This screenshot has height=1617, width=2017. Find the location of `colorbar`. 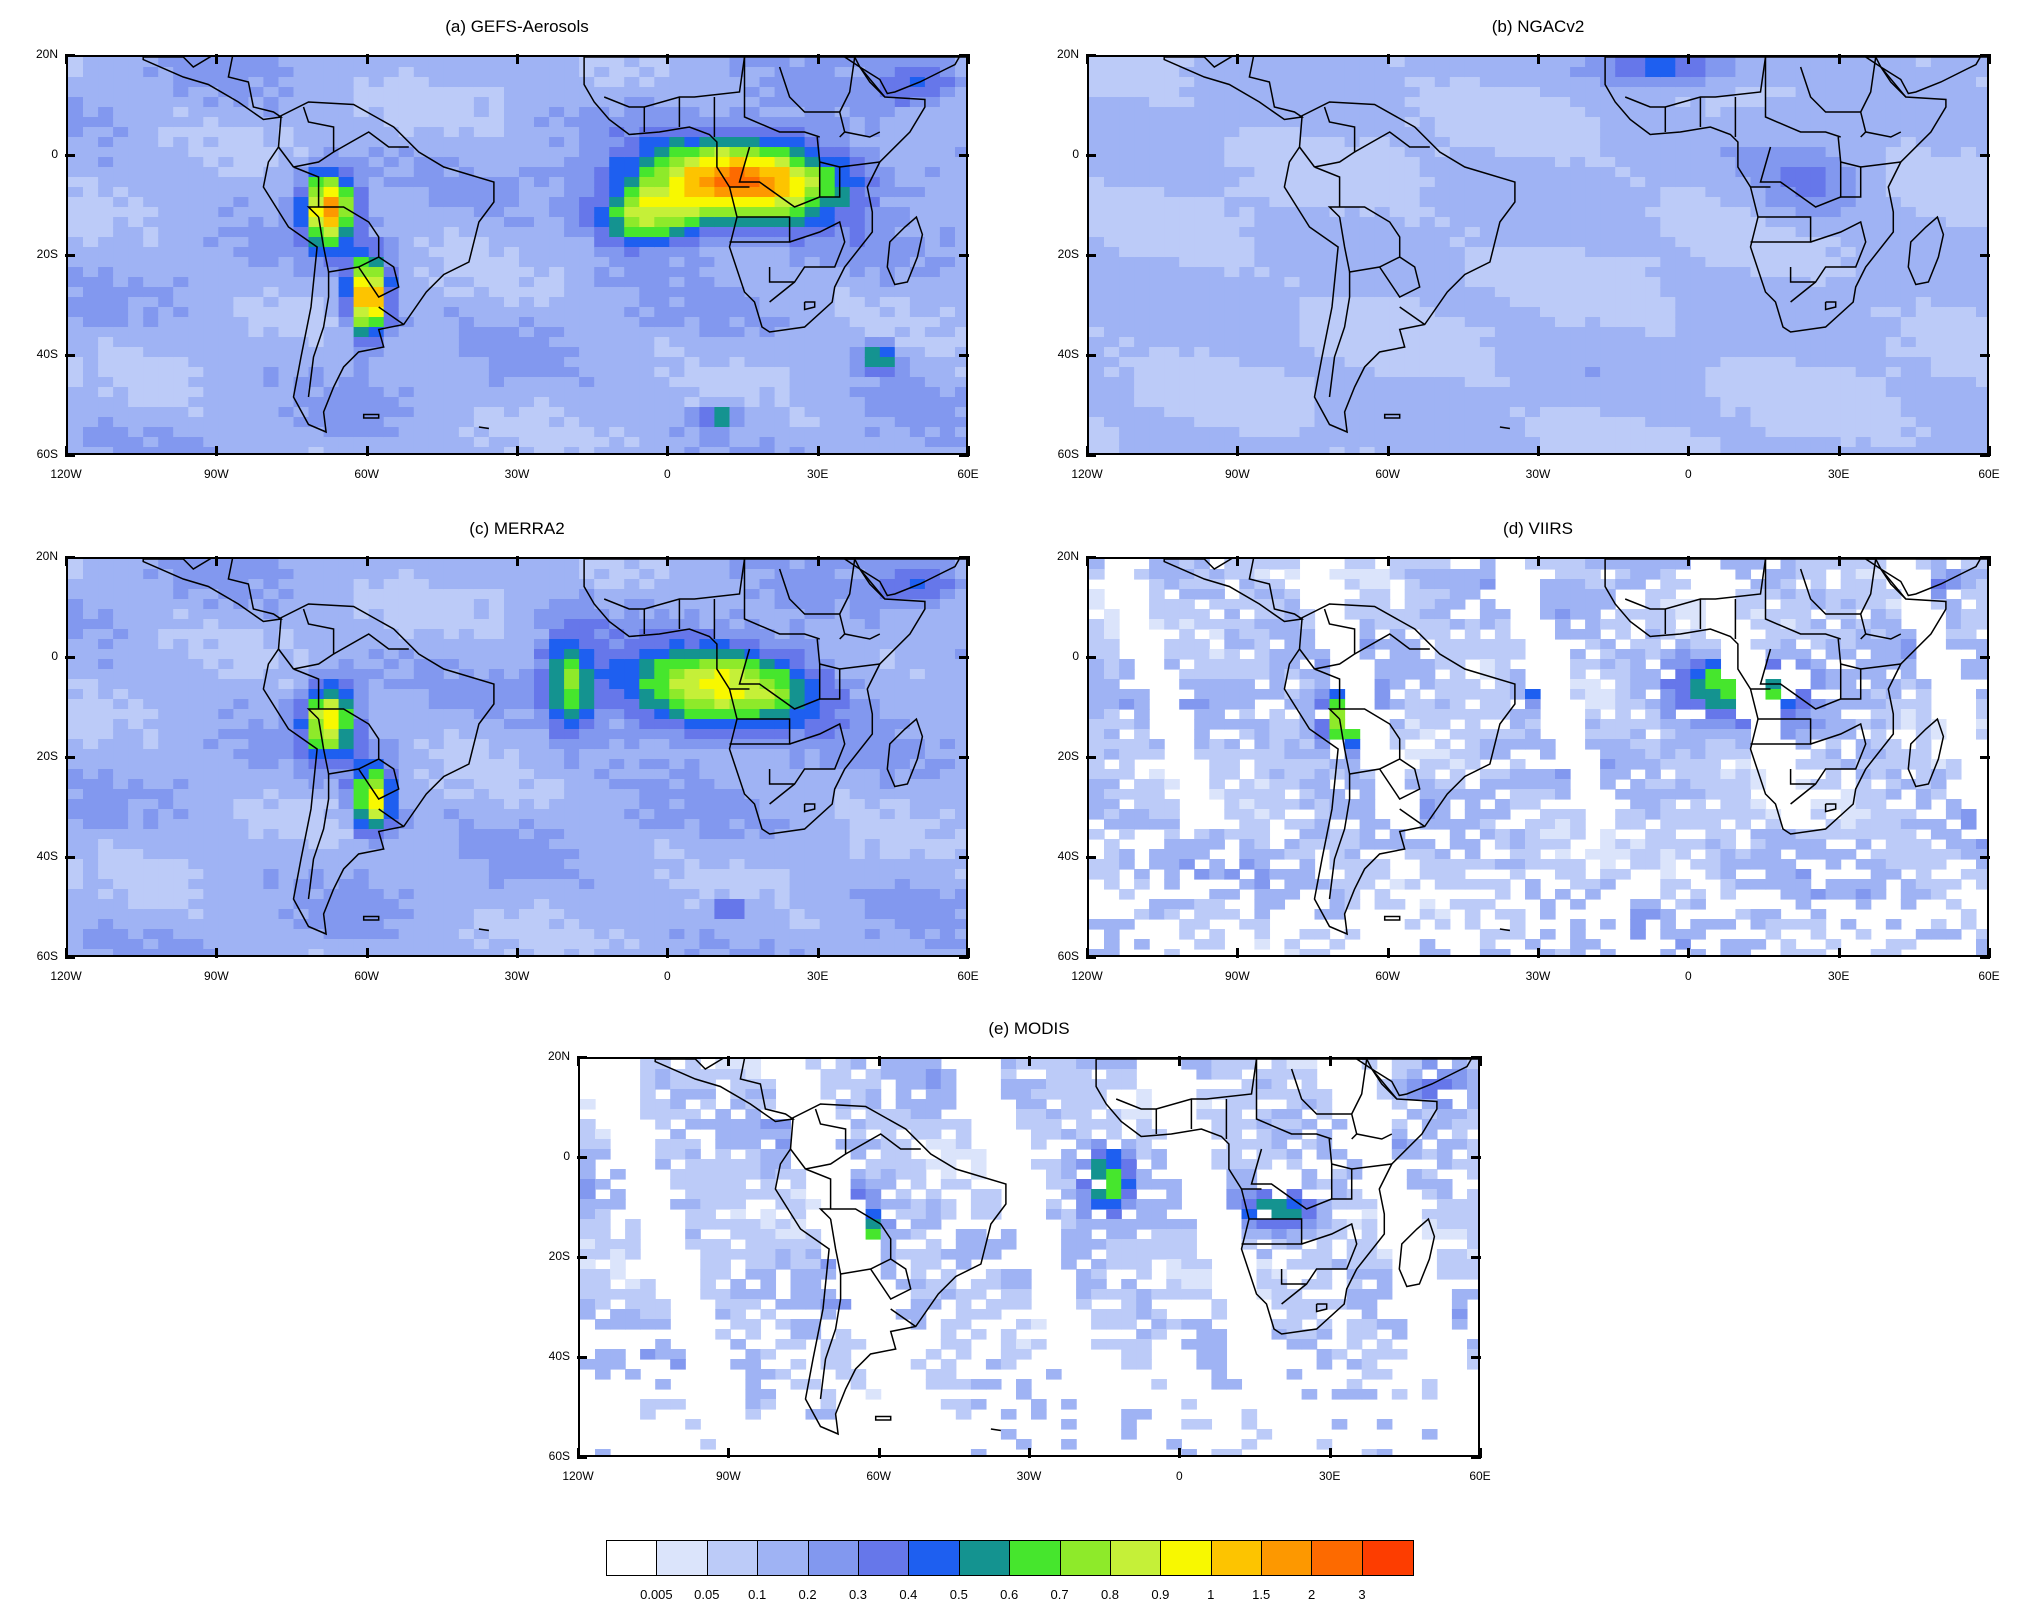

colorbar is located at coordinates (1010, 1558).